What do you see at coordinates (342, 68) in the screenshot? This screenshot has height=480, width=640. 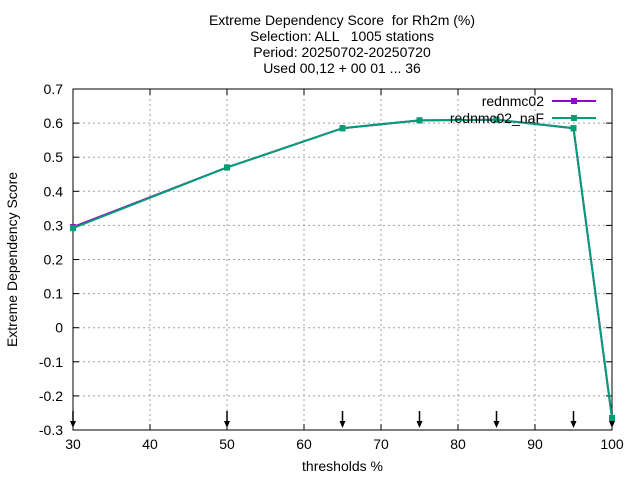 I see `title-line-4: Used 00,12 + 00 01 ... 36` at bounding box center [342, 68].